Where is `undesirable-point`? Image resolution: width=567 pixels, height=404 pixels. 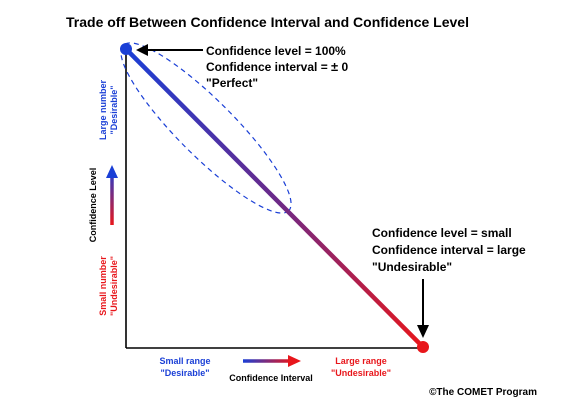
undesirable-point is located at coordinates (423, 347).